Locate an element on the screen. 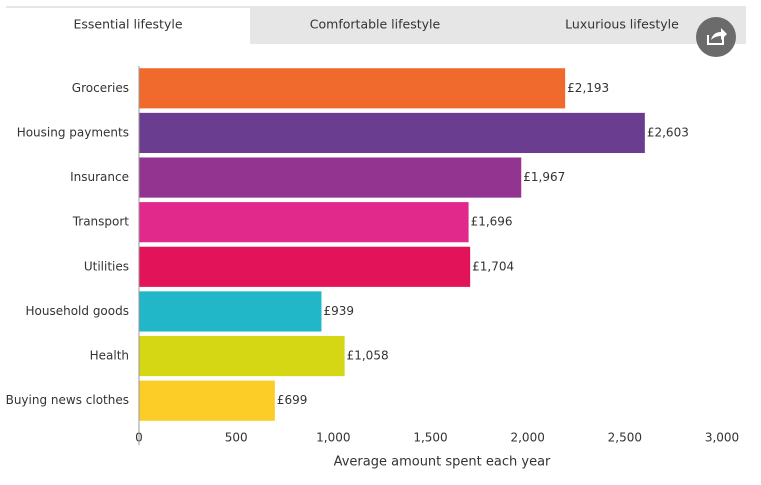  y-tick-label: Groceries is located at coordinates (100, 88).